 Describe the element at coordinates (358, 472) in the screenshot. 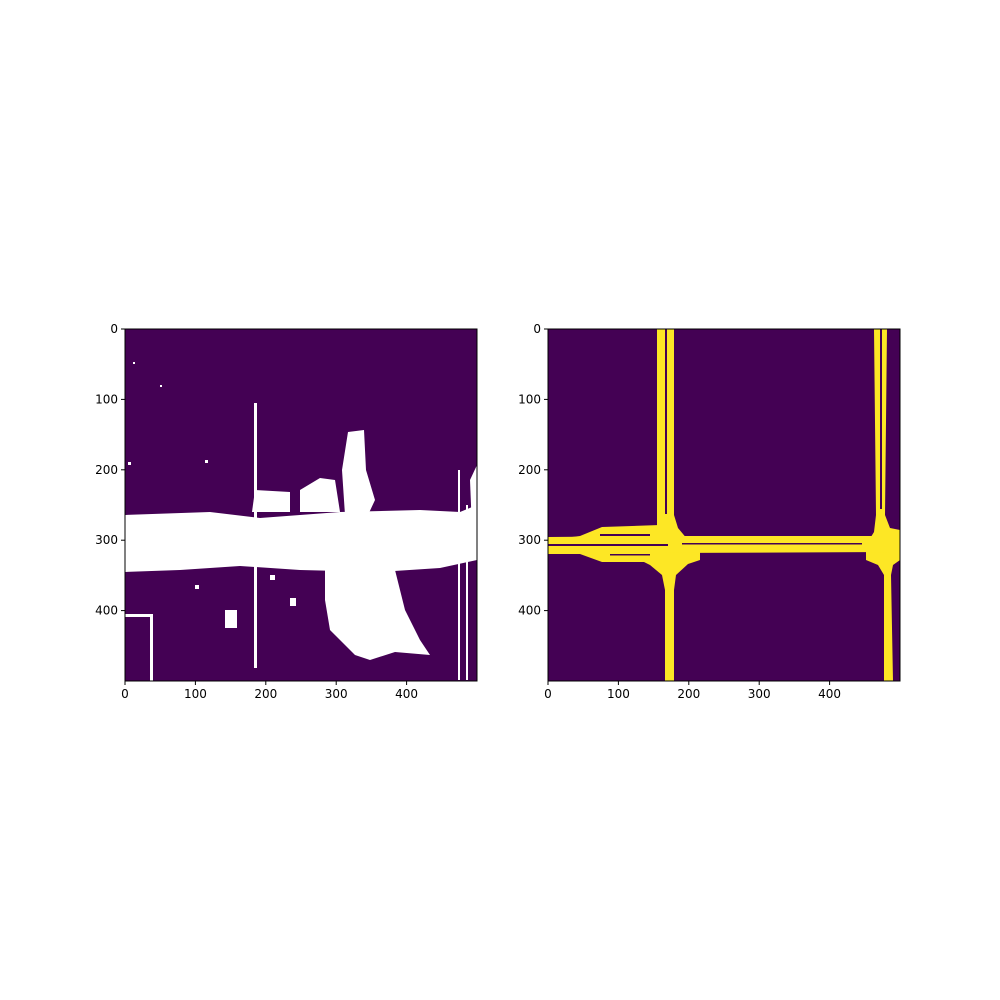

I see `mask-region-upper` at that location.